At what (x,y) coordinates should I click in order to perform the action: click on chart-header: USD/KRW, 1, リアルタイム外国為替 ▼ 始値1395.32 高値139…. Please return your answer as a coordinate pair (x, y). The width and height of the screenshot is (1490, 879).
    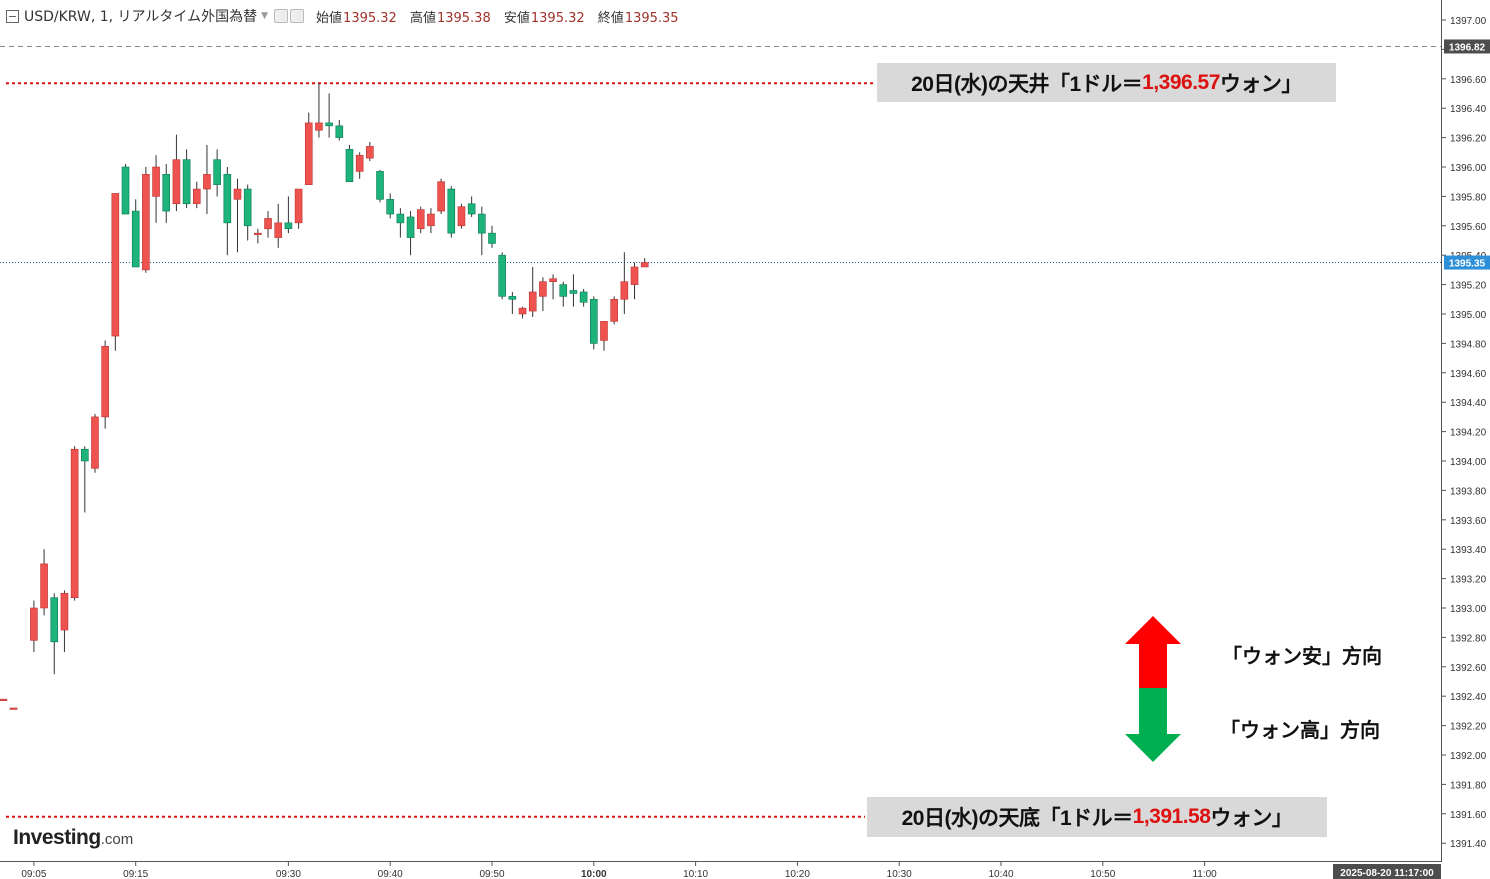
    Looking at the image, I should click on (347, 16).